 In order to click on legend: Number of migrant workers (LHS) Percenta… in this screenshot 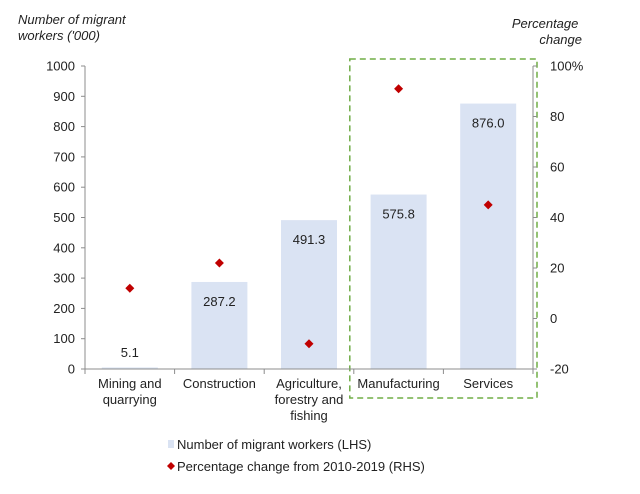, I will do `click(296, 455)`.